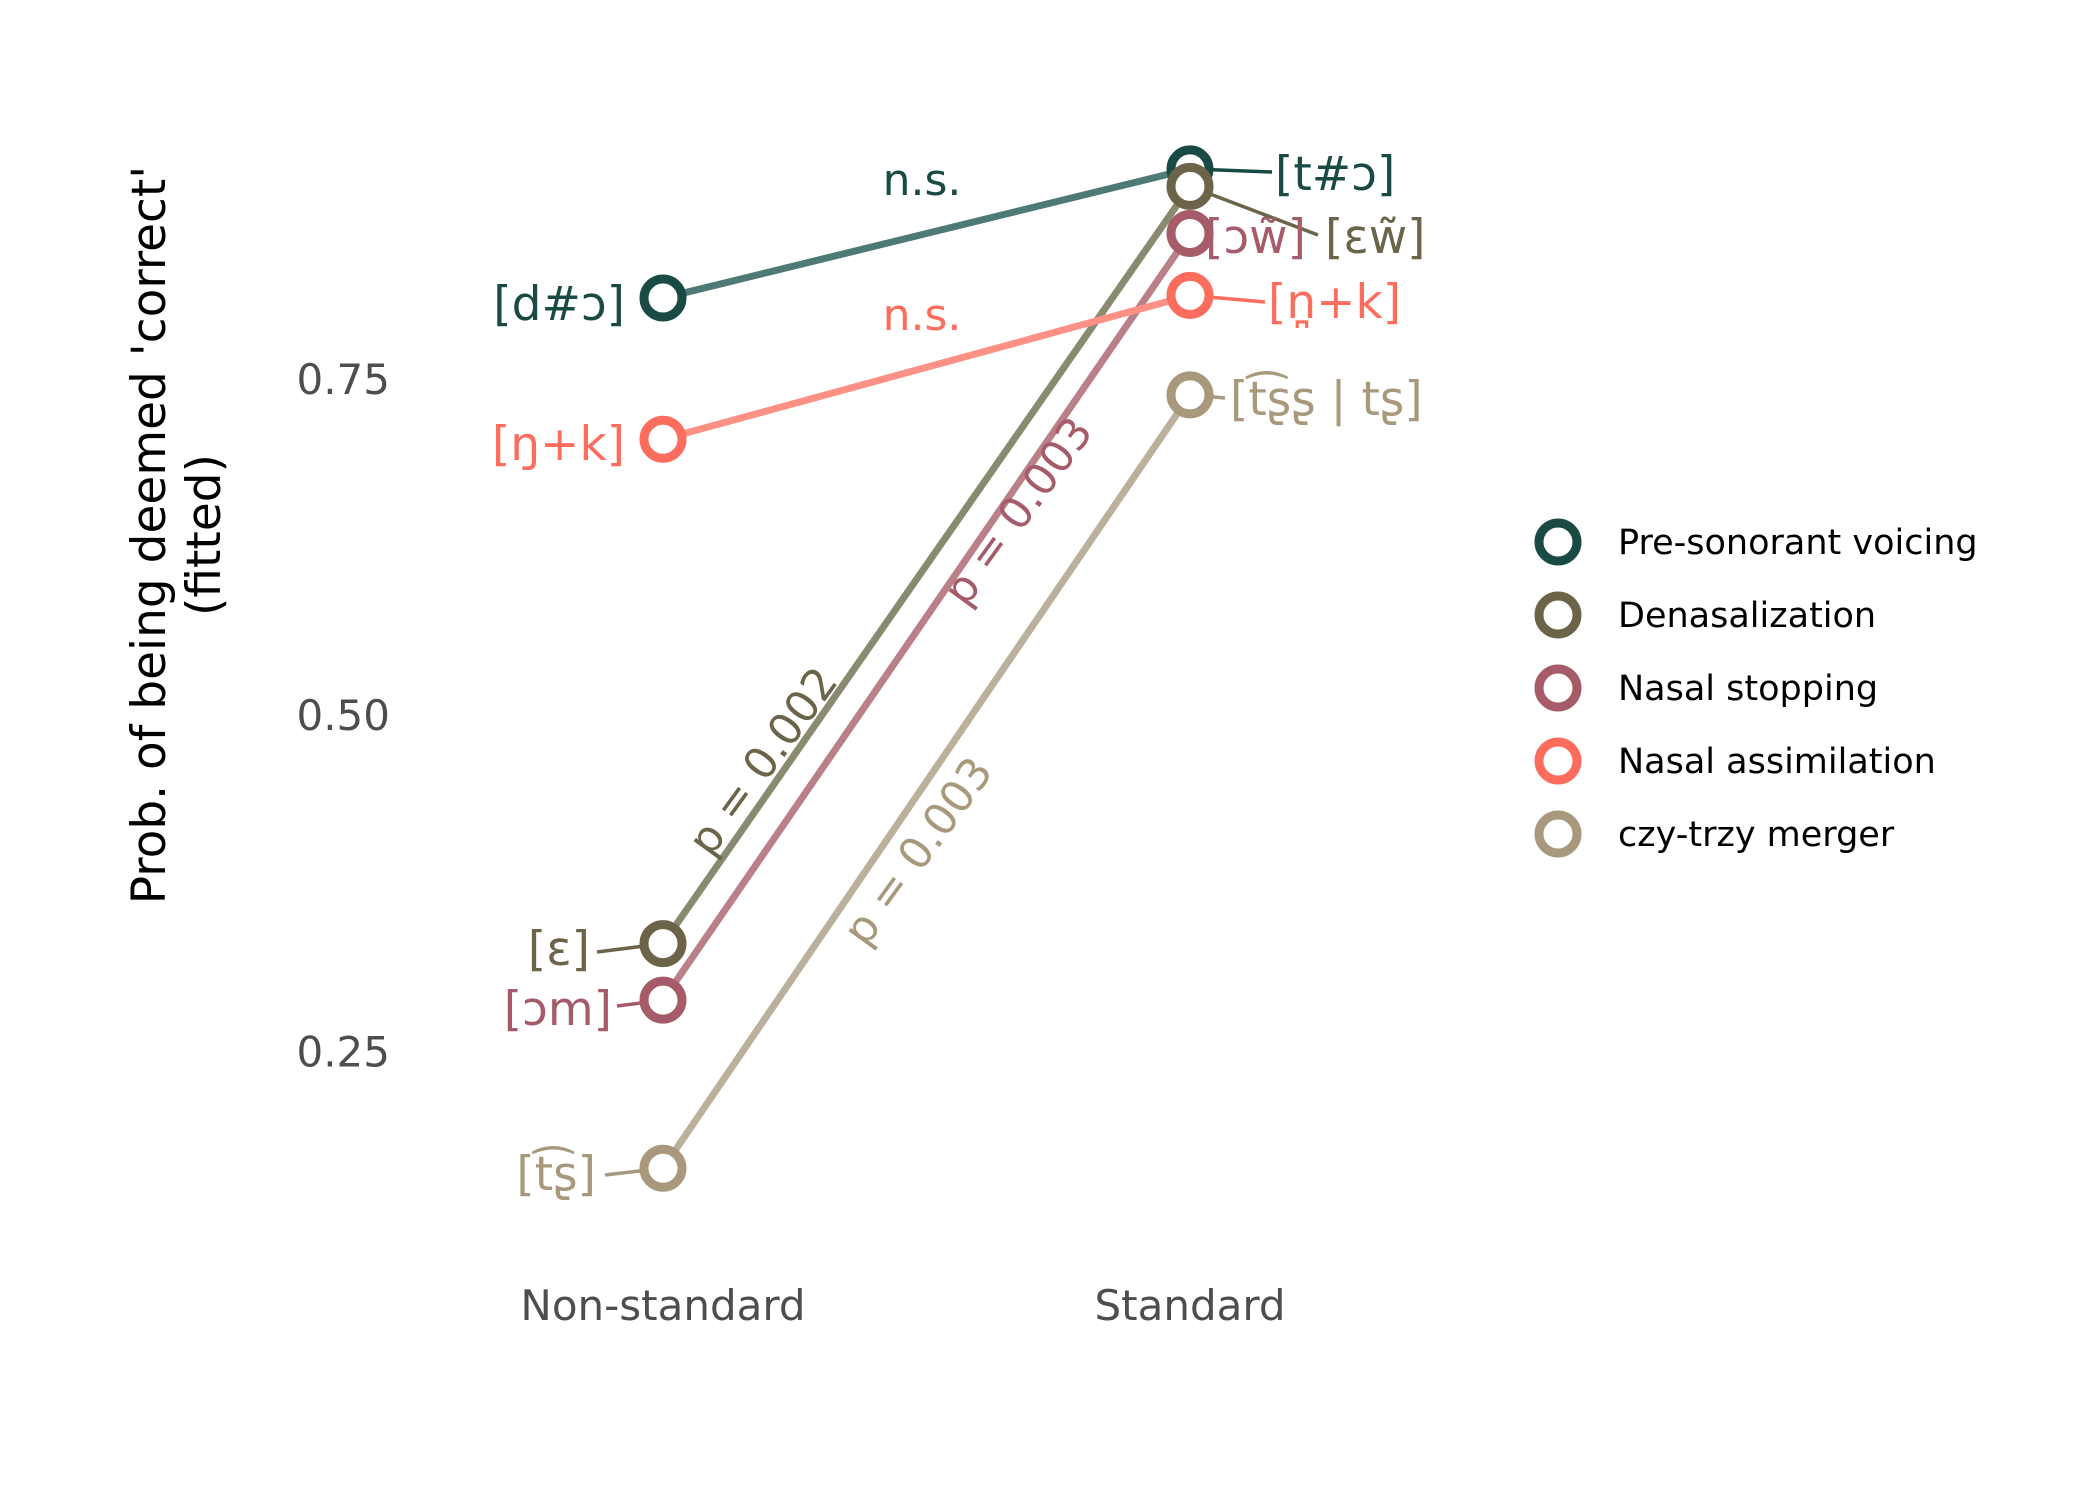  Describe the element at coordinates (343, 1051) in the screenshot. I see `y-tick-label: 0.25` at that location.